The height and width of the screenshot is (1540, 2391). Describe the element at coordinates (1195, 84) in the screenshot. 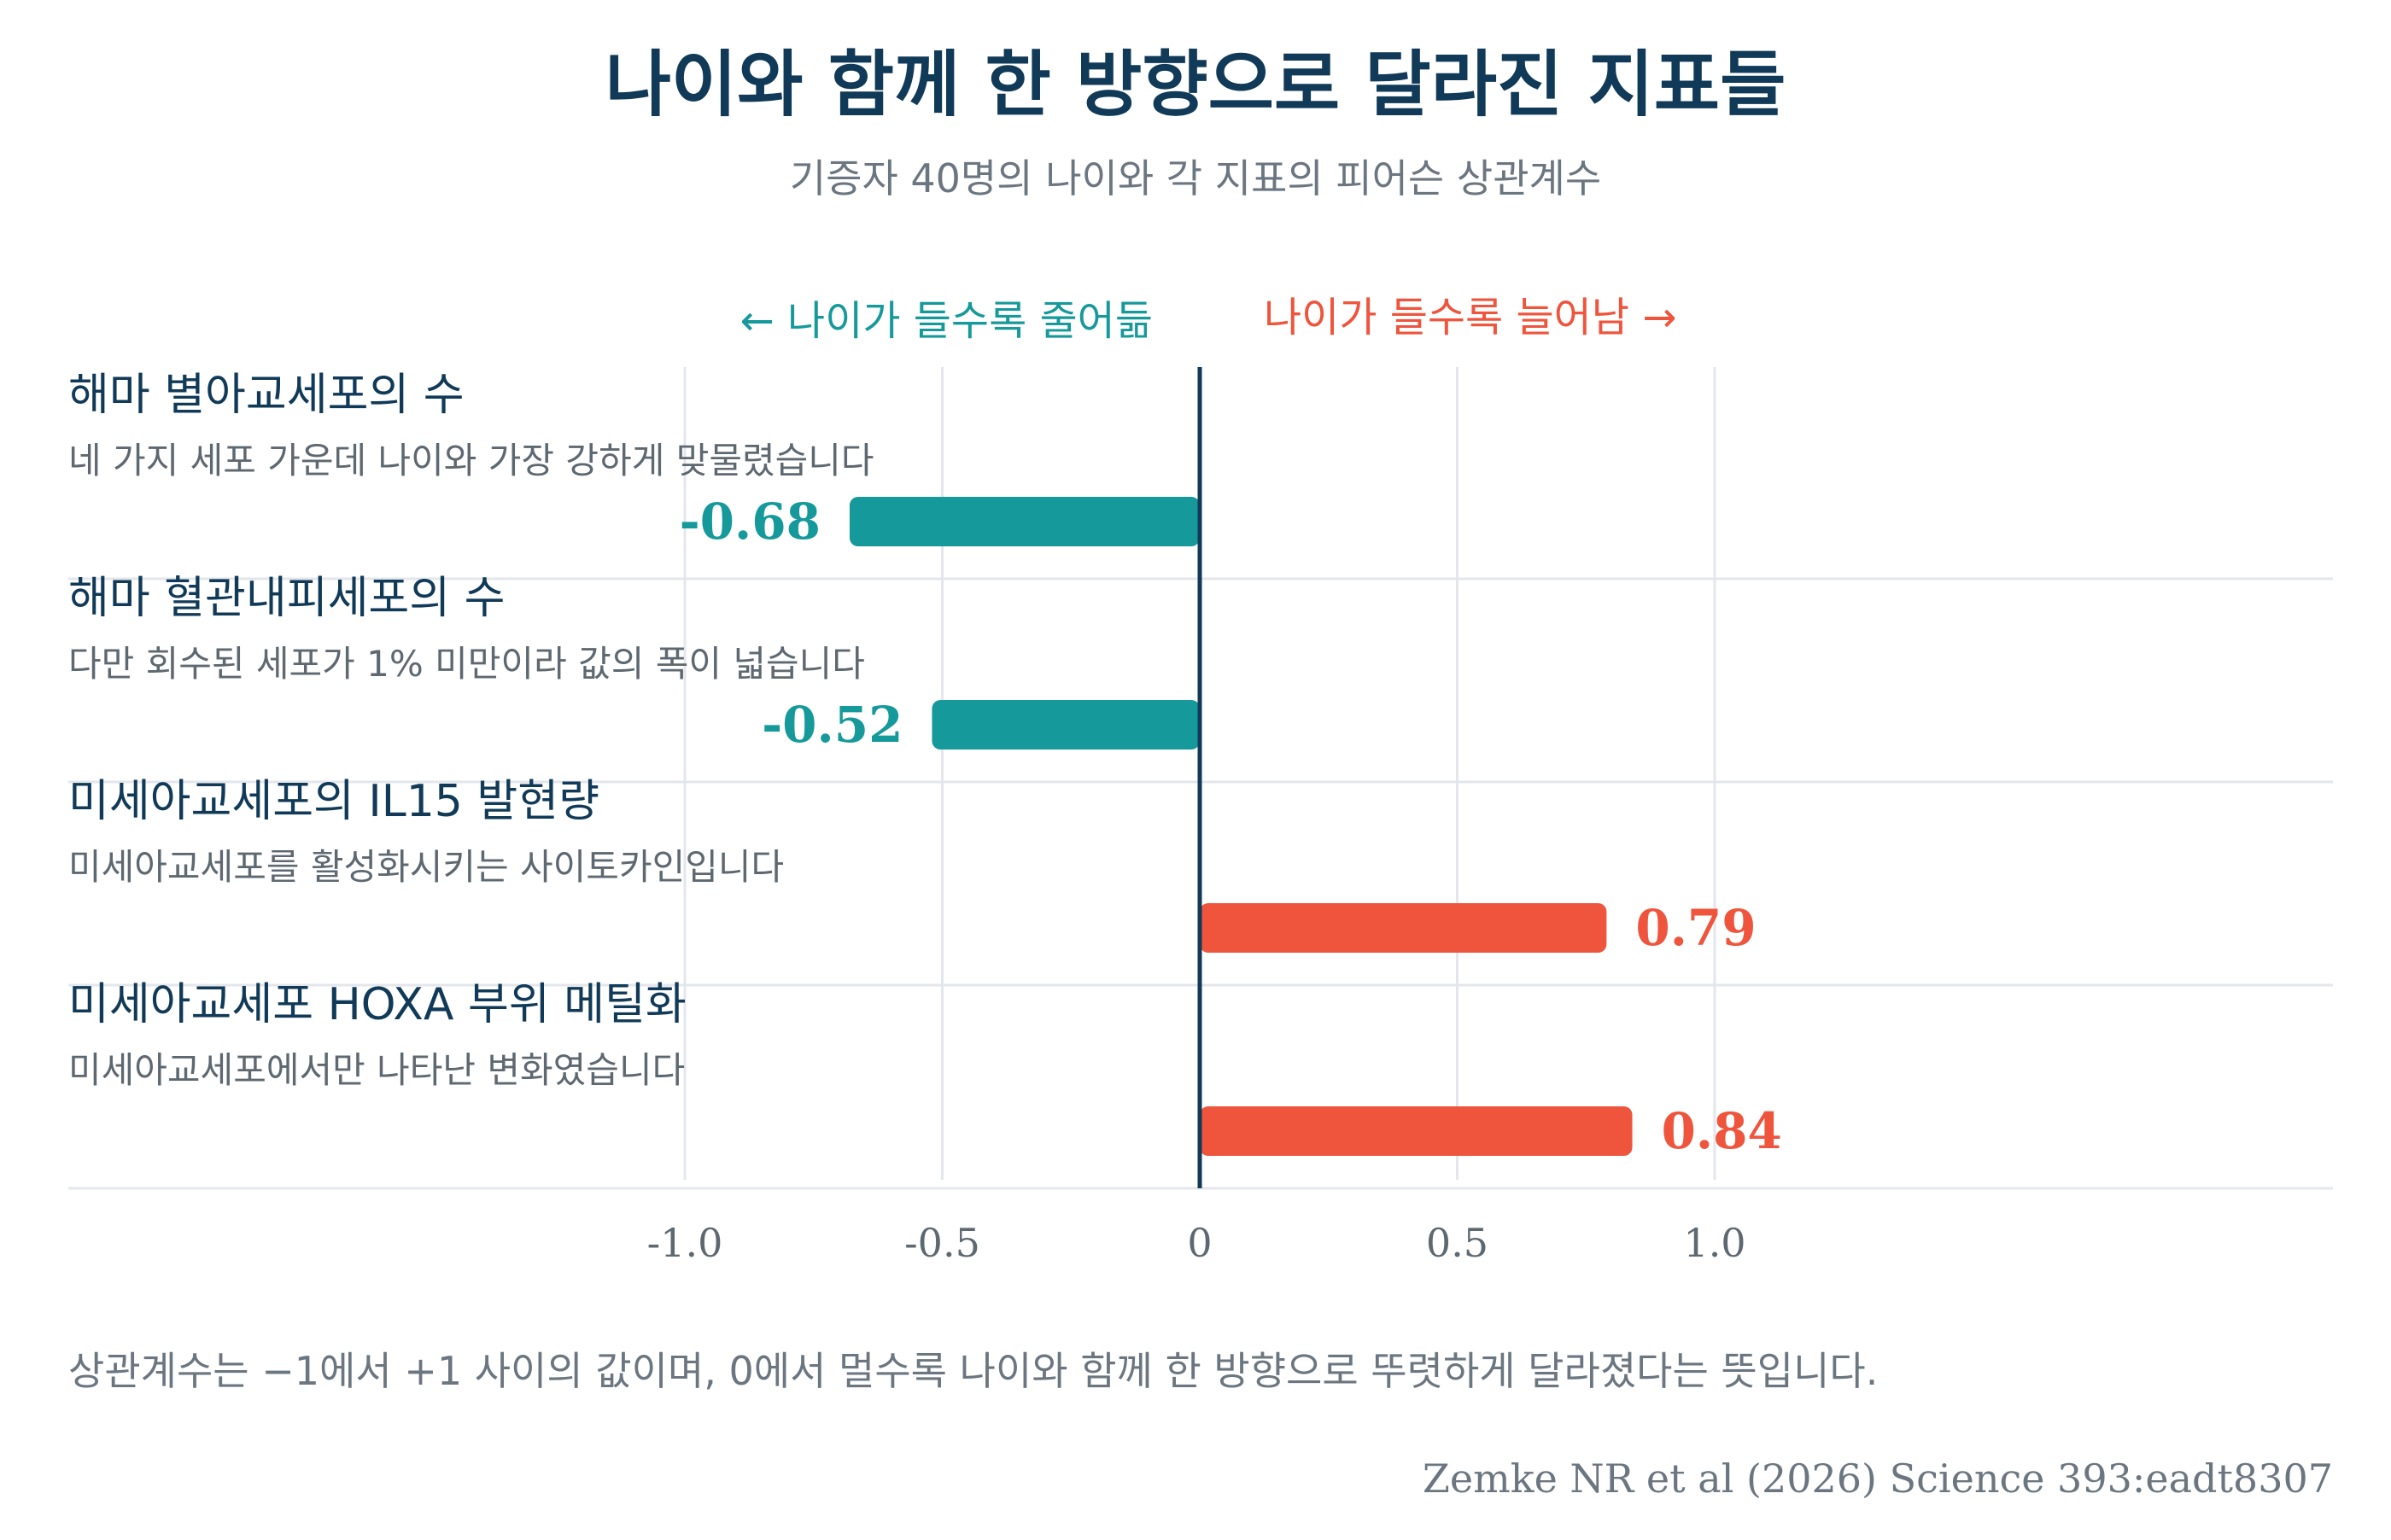

I see `chart-title: 나이와 함께 한 방향으로 달라진 지표들` at that location.